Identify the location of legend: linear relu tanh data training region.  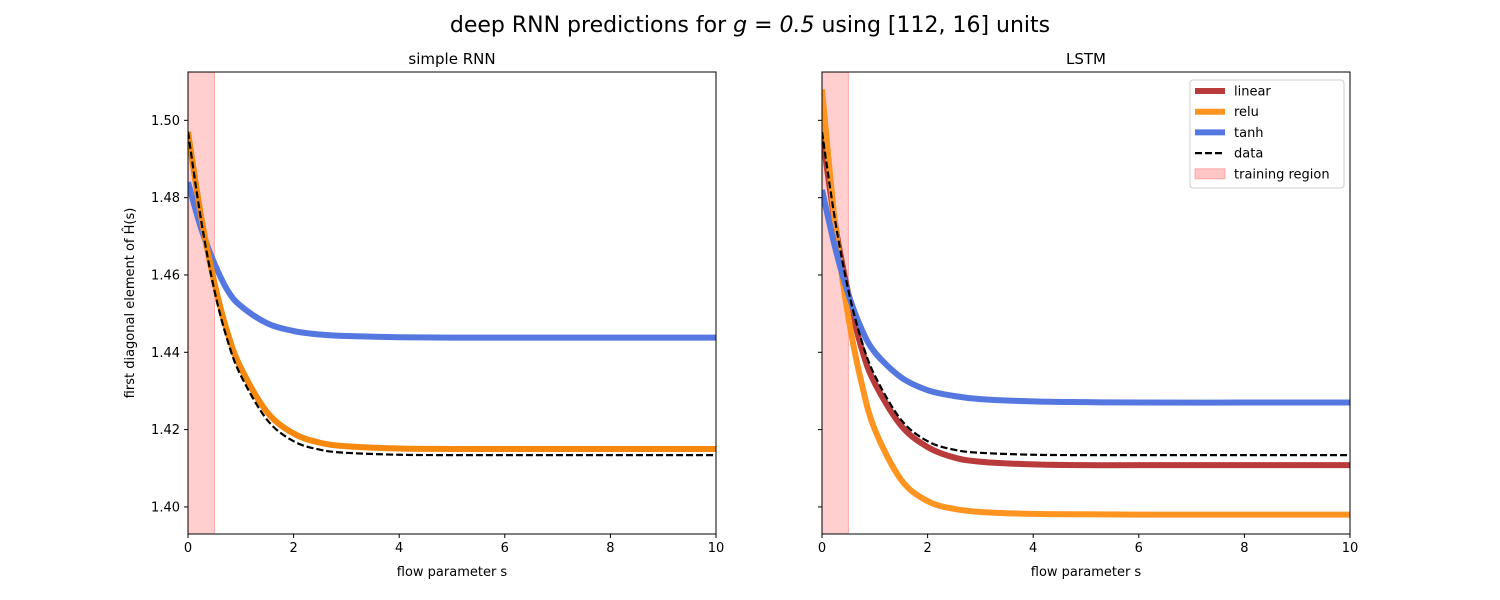
(1267, 134).